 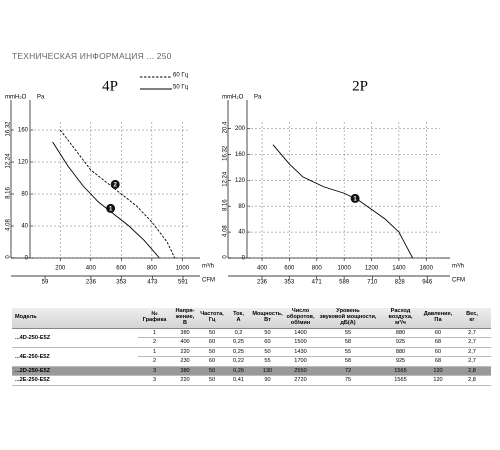 I want to click on y2-tick-label: 4.08, so click(x=226, y=231).